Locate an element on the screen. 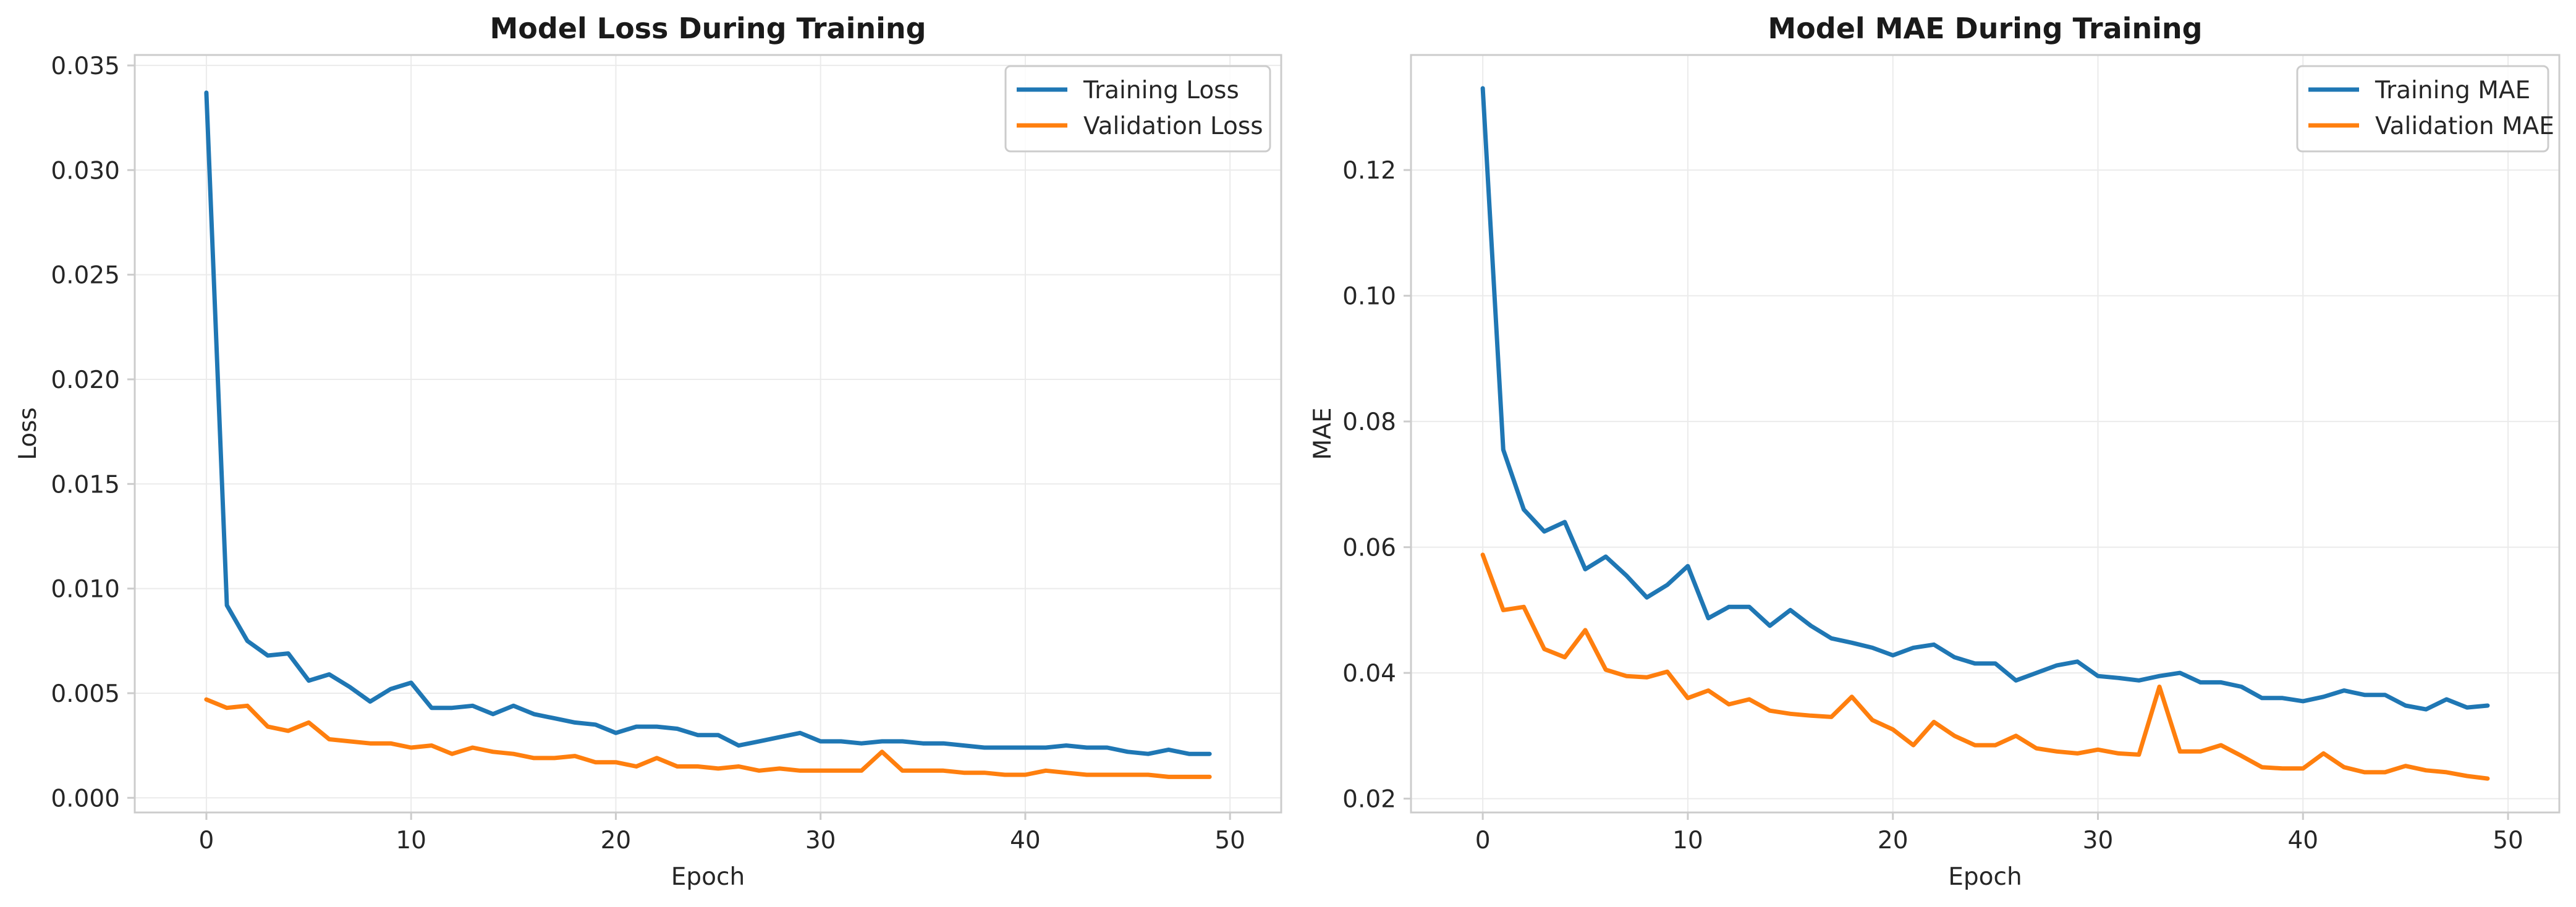 The image size is (2576, 907). mae-x-tick-label: 30 is located at coordinates (2098, 840).